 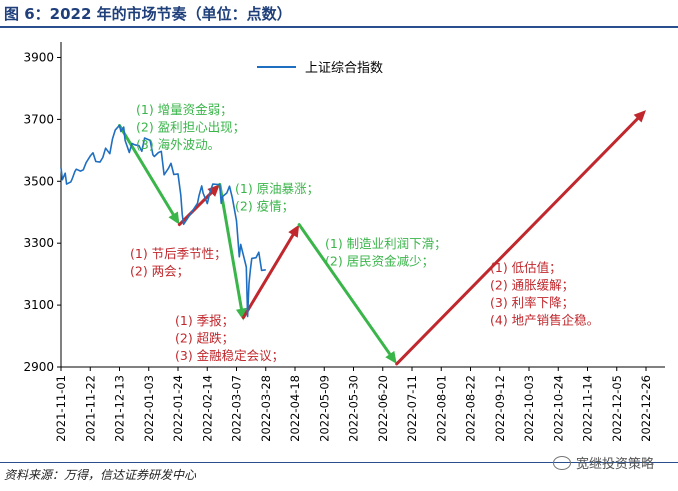 I want to click on annotation-line: (1) 低估值；, so click(x=526, y=267).